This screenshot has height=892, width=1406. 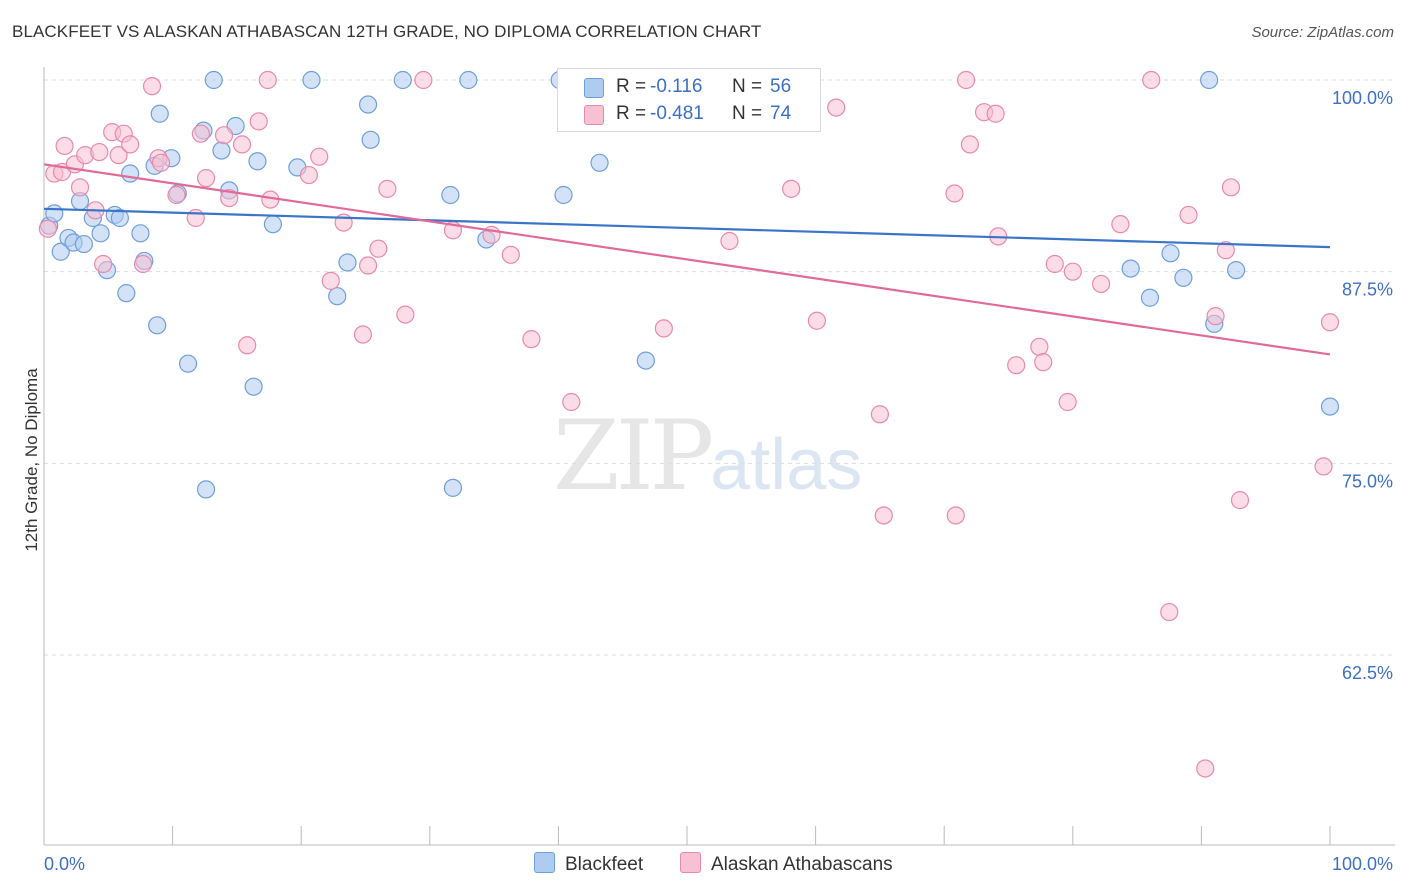 I want to click on alaskan-swatch, so click(x=594, y=115).